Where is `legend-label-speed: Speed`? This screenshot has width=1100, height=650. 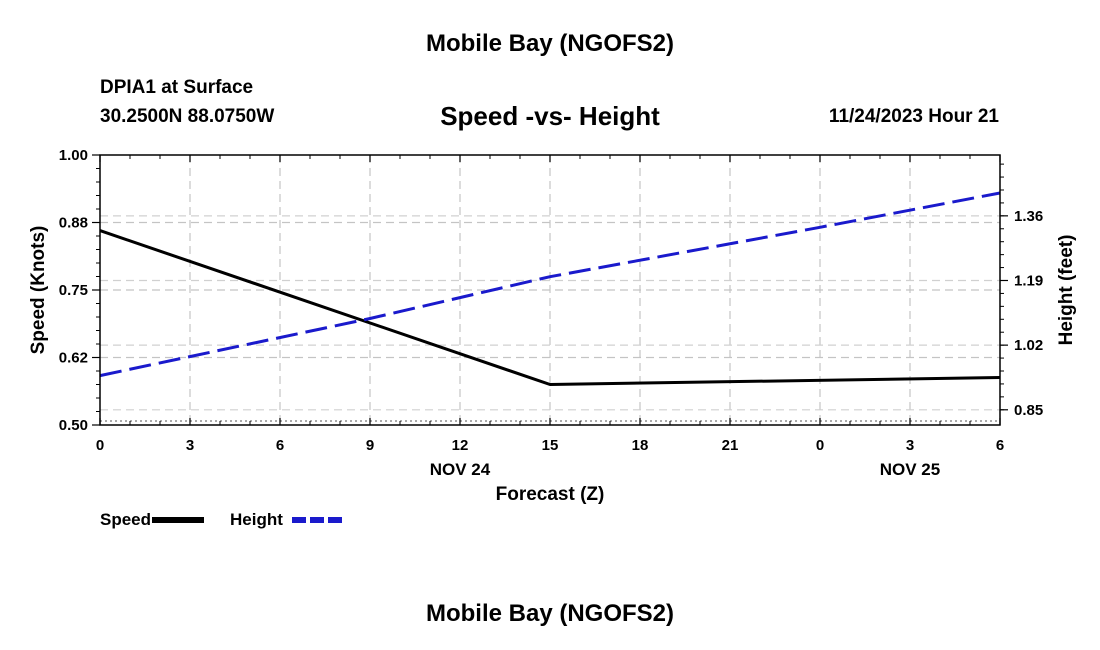
legend-label-speed: Speed is located at coordinates (125, 519).